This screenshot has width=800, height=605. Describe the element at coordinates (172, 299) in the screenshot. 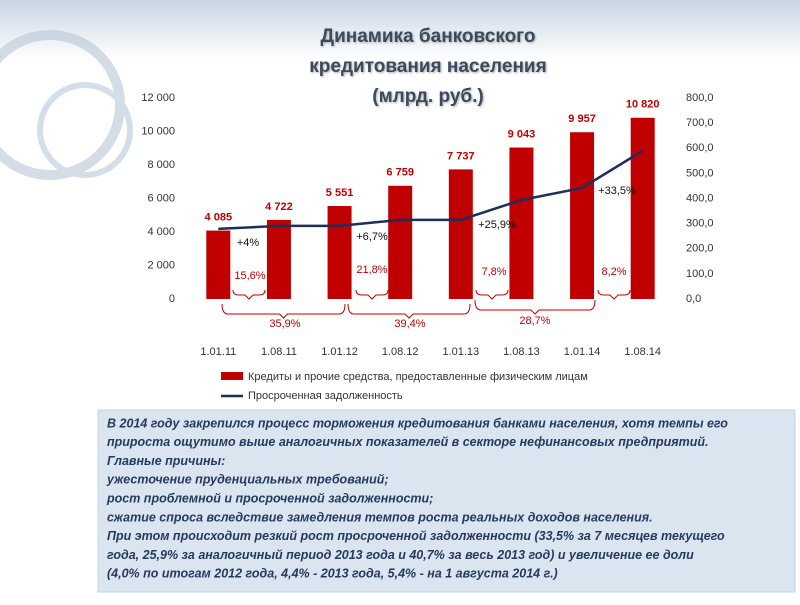

I see `y-tick-label: 0` at that location.